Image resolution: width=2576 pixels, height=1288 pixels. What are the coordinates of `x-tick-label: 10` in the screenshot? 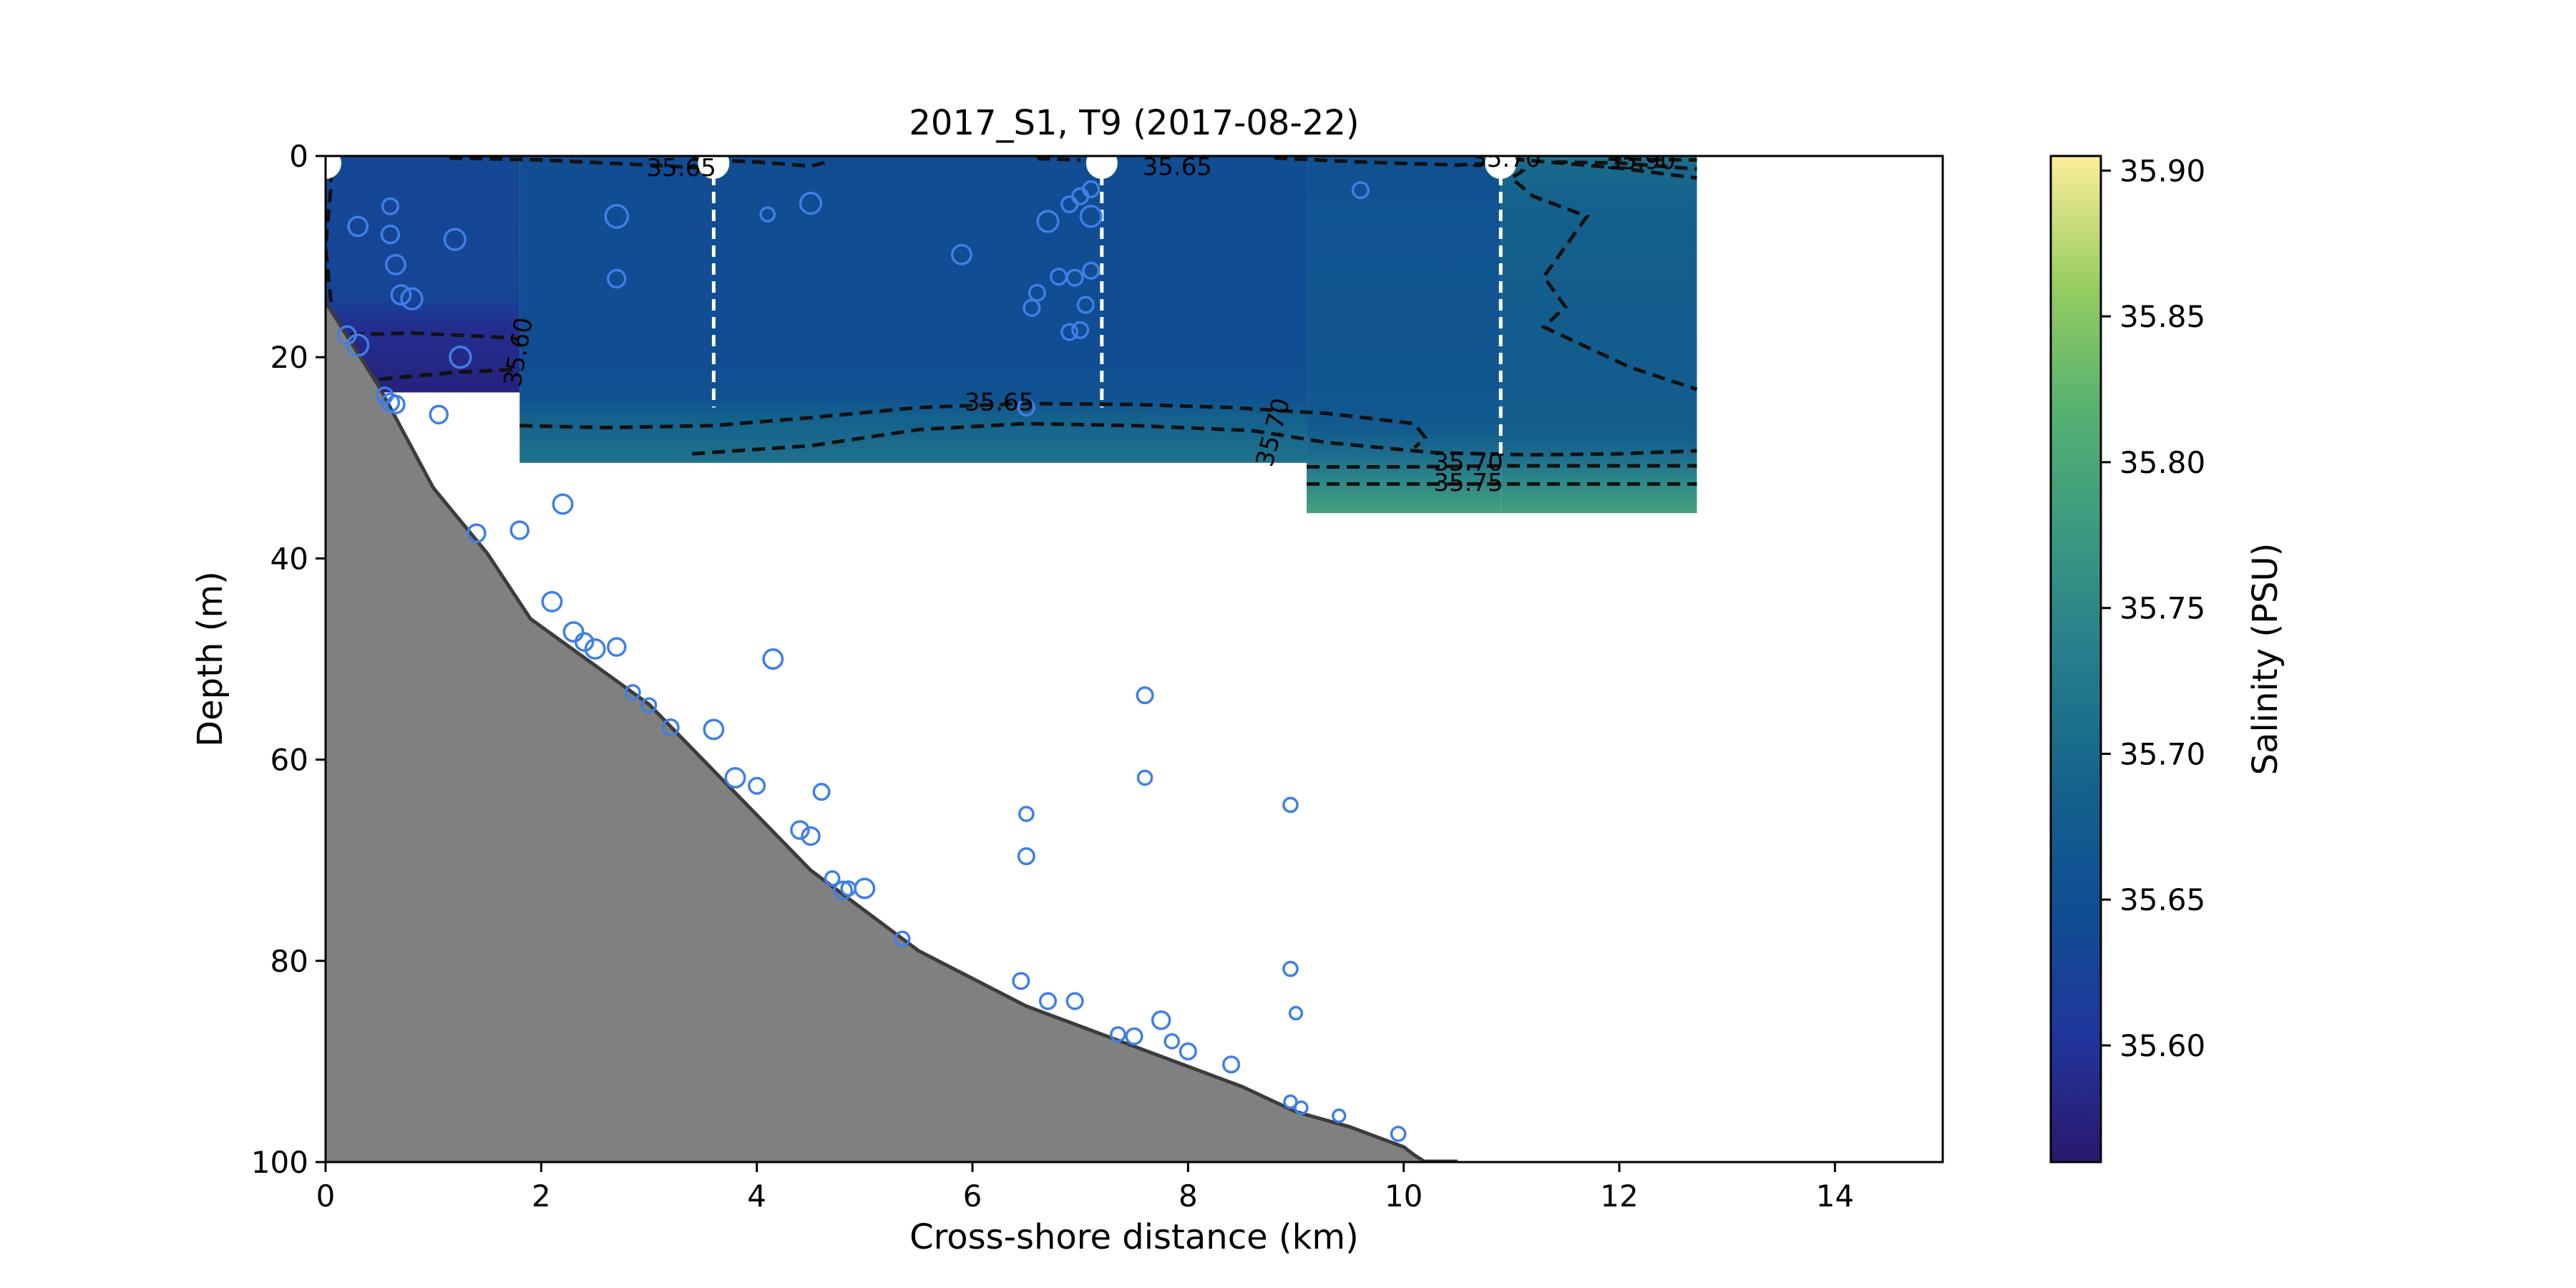 It's located at (1404, 1196).